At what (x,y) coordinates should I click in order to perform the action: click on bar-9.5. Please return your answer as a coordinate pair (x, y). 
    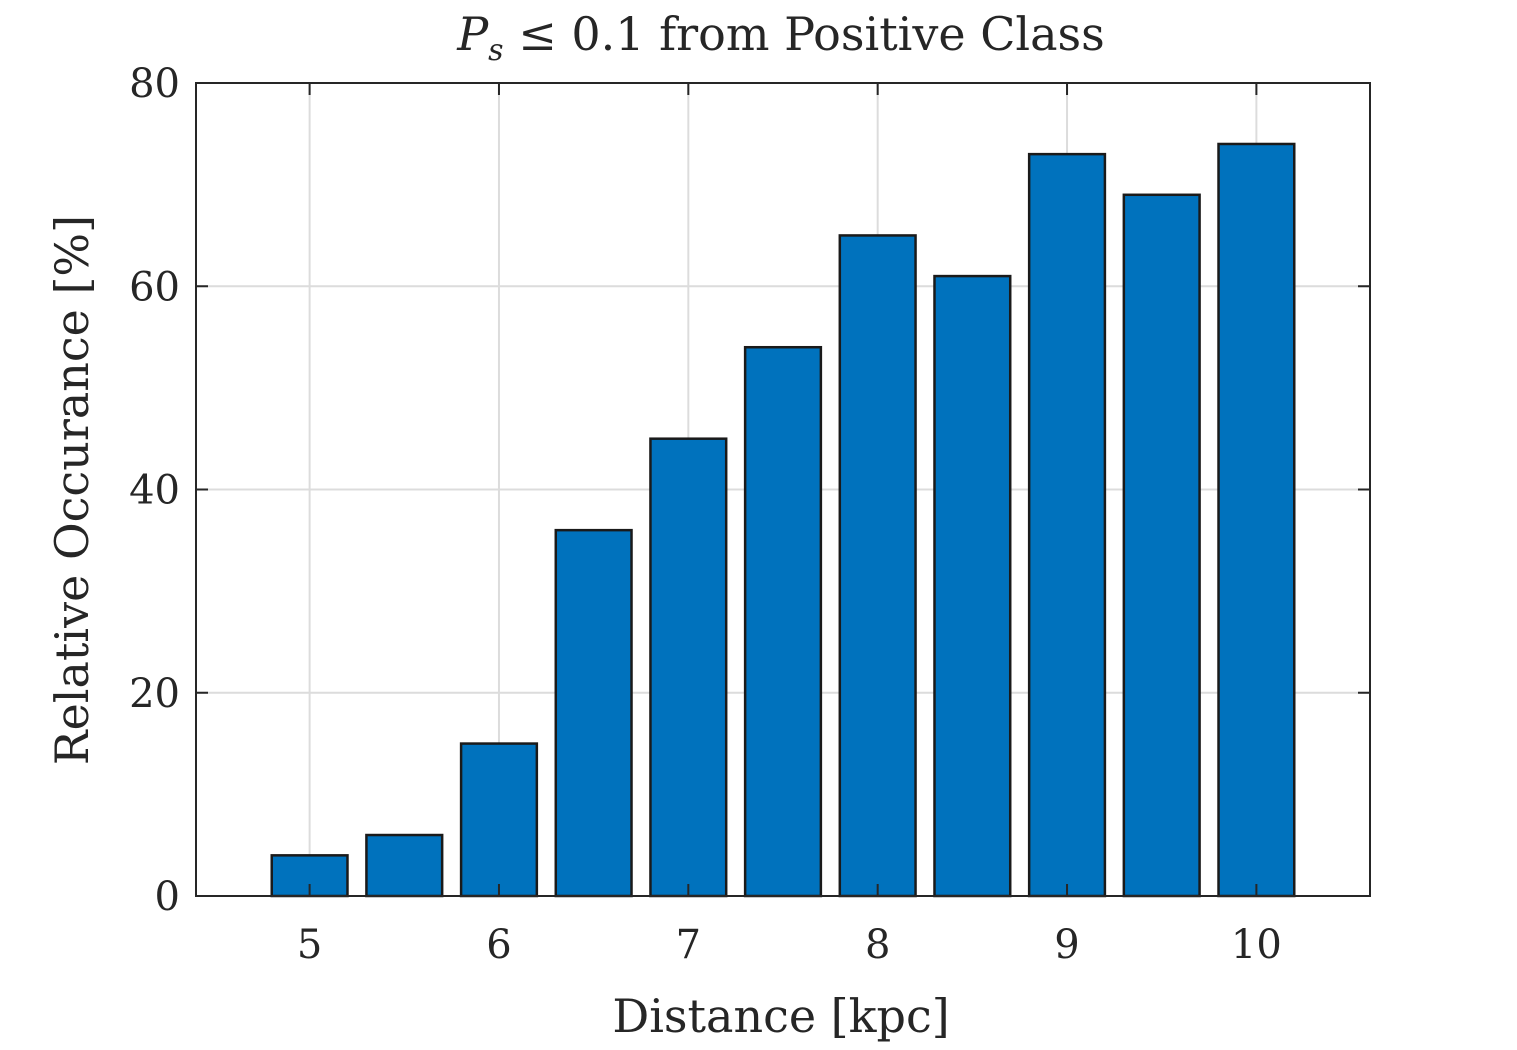
    Looking at the image, I should click on (1161, 545).